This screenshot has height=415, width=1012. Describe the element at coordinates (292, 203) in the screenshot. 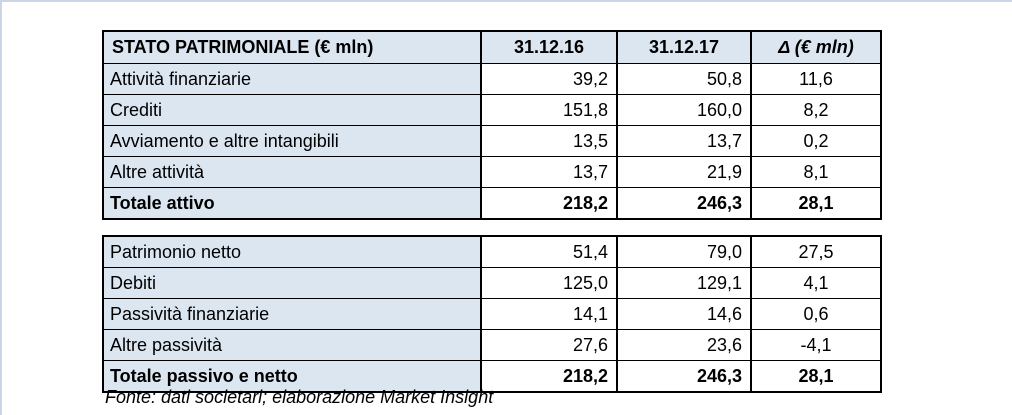

I see `row-label: Totale attivo` at that location.